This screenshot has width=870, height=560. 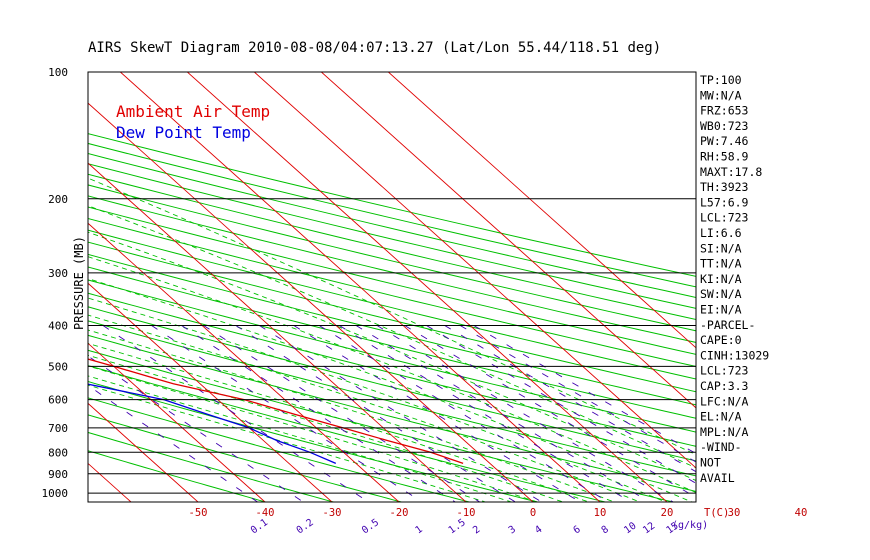 What do you see at coordinates (724, 401) in the screenshot?
I see `index-label: LFC:N/A` at bounding box center [724, 401].